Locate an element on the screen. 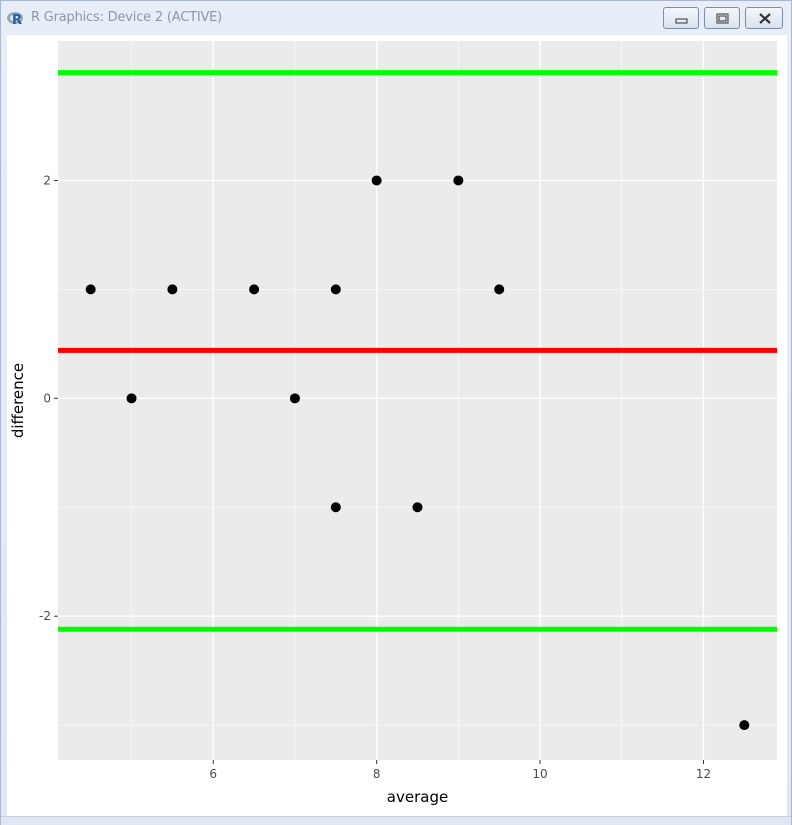 This screenshot has height=825, width=792. close-button is located at coordinates (764, 18).